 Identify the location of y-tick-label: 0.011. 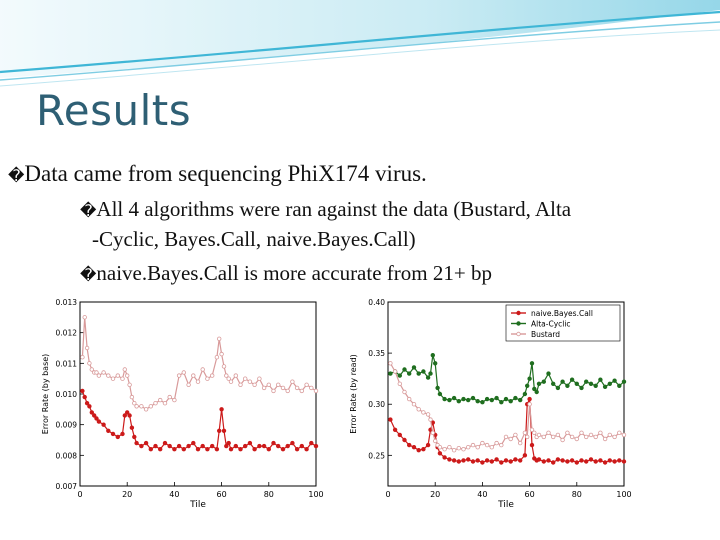
(67, 363).